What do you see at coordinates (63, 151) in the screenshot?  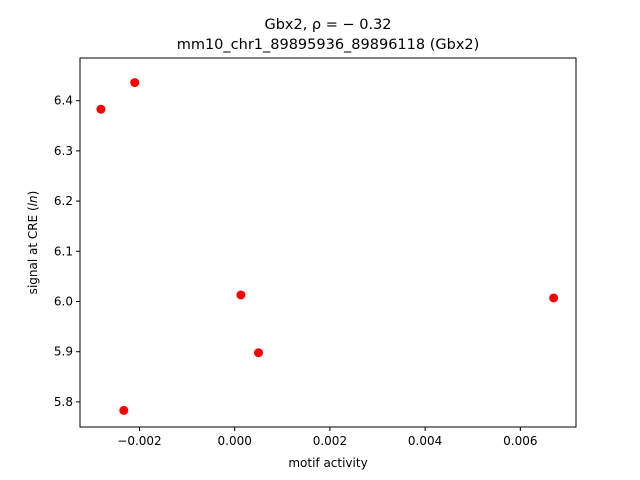 I see `y-tick-label: 6.3` at bounding box center [63, 151].